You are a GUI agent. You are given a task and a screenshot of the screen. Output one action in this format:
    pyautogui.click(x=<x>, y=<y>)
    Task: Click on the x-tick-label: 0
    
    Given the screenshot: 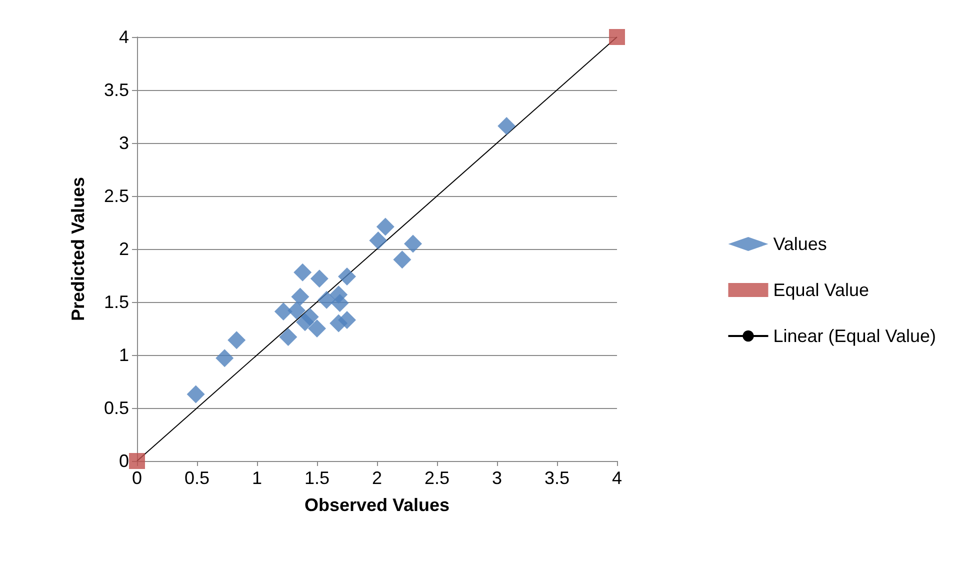 What is the action you would take?
    pyautogui.click(x=137, y=478)
    